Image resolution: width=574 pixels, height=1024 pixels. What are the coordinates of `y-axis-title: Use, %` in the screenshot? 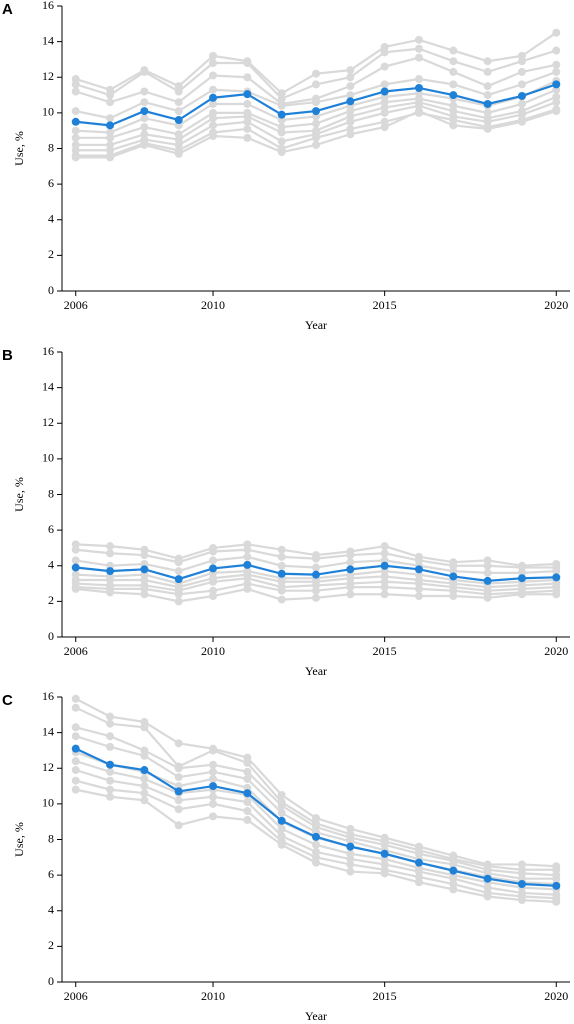 It's located at (19, 148).